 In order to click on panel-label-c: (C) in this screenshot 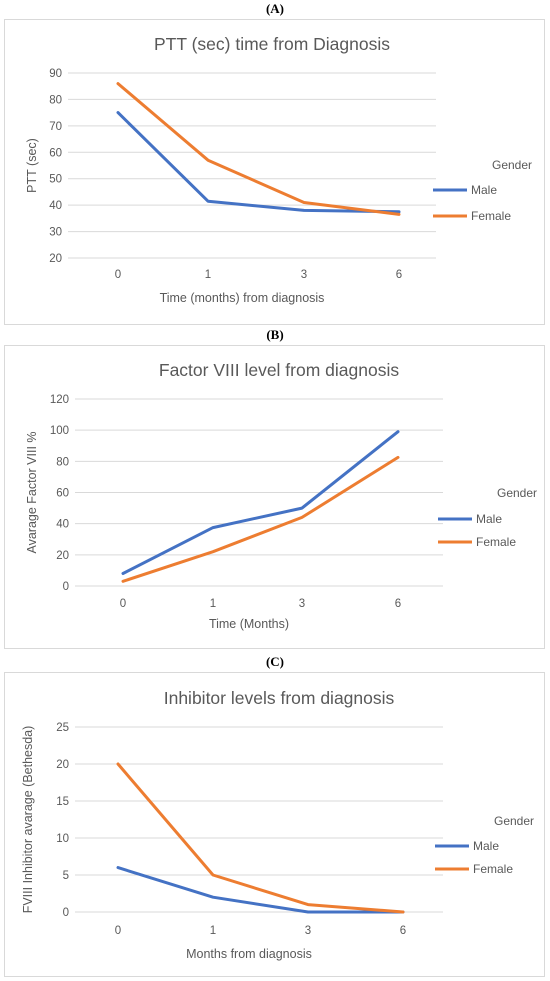, I will do `click(275, 661)`.